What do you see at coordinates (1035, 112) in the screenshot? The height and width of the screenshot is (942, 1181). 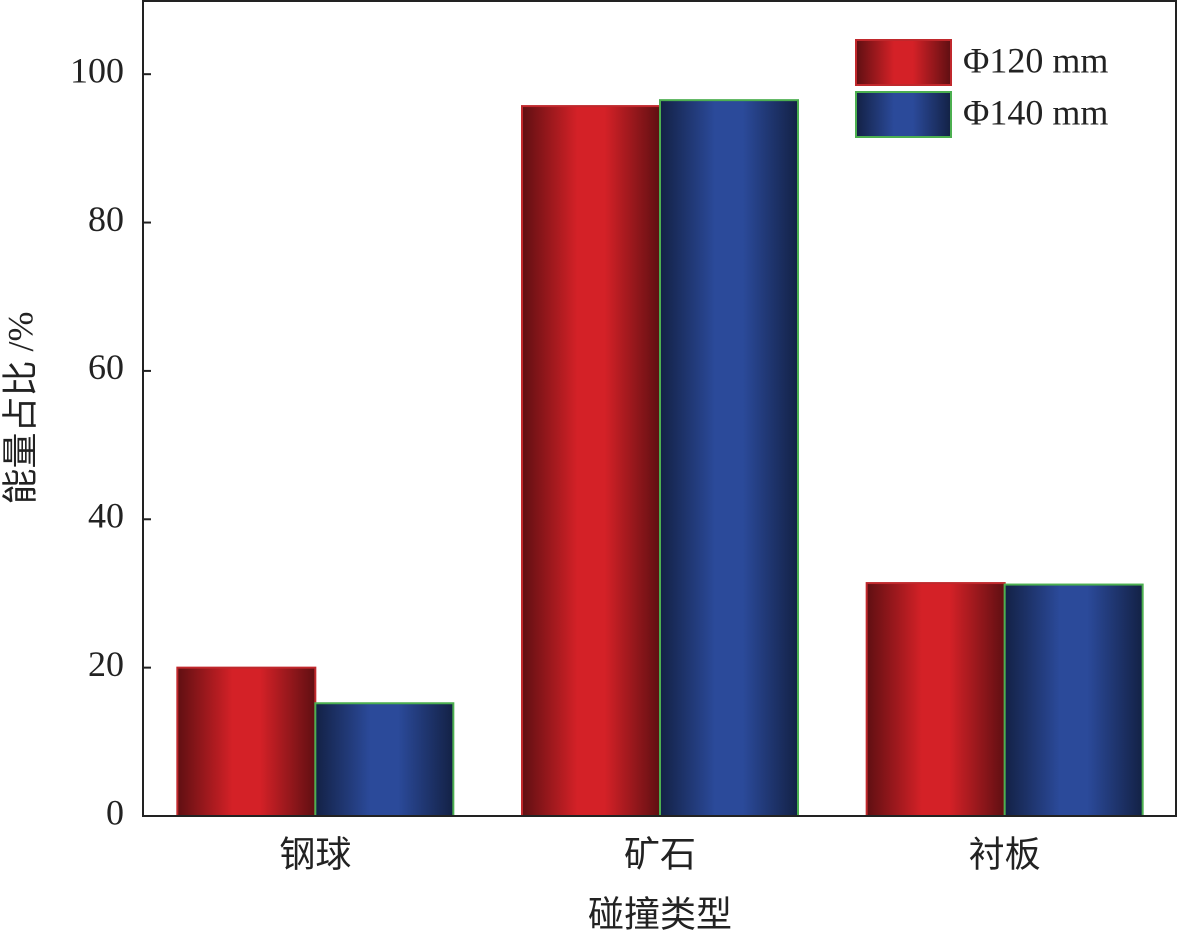 I see `legend-label: Φ140 mm` at bounding box center [1035, 112].